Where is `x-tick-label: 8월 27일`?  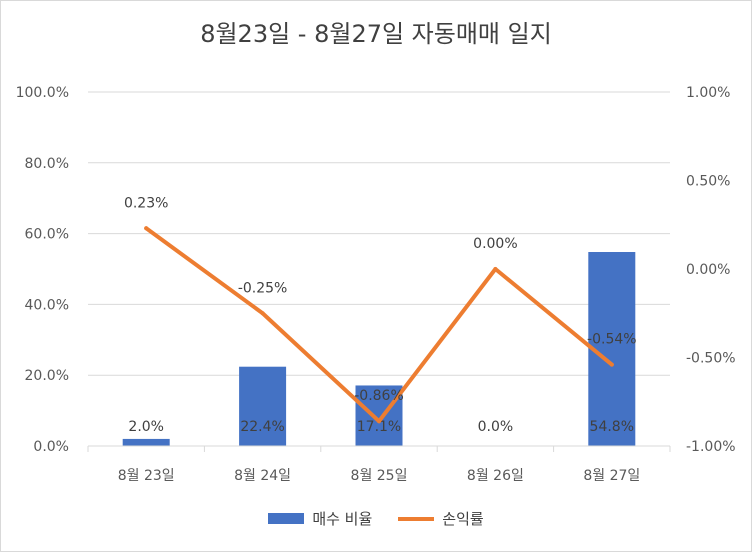
x-tick-label: 8월 27일 is located at coordinates (611, 476).